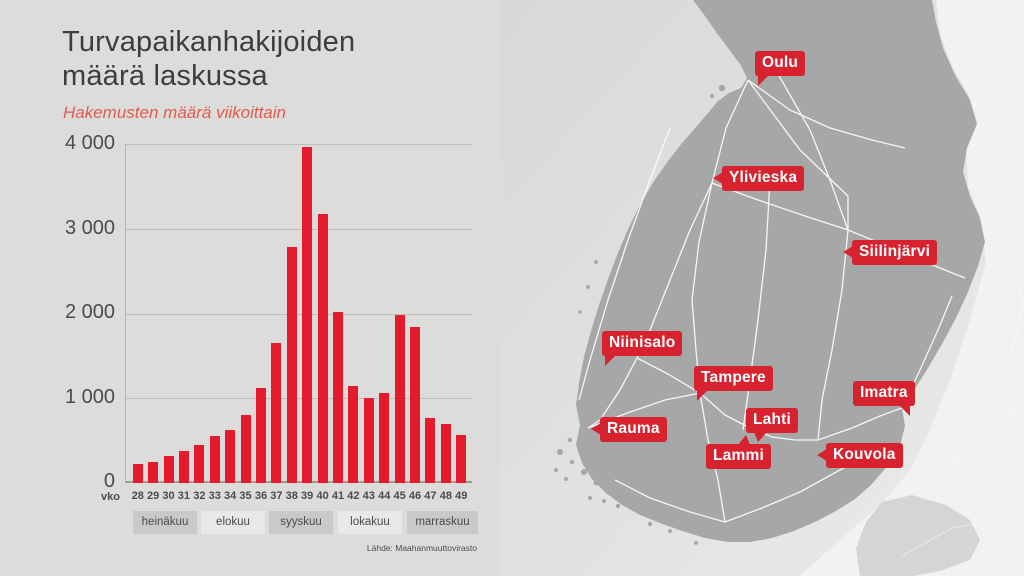 The image size is (1024, 576). I want to click on week-tick-43: 43, so click(368, 496).